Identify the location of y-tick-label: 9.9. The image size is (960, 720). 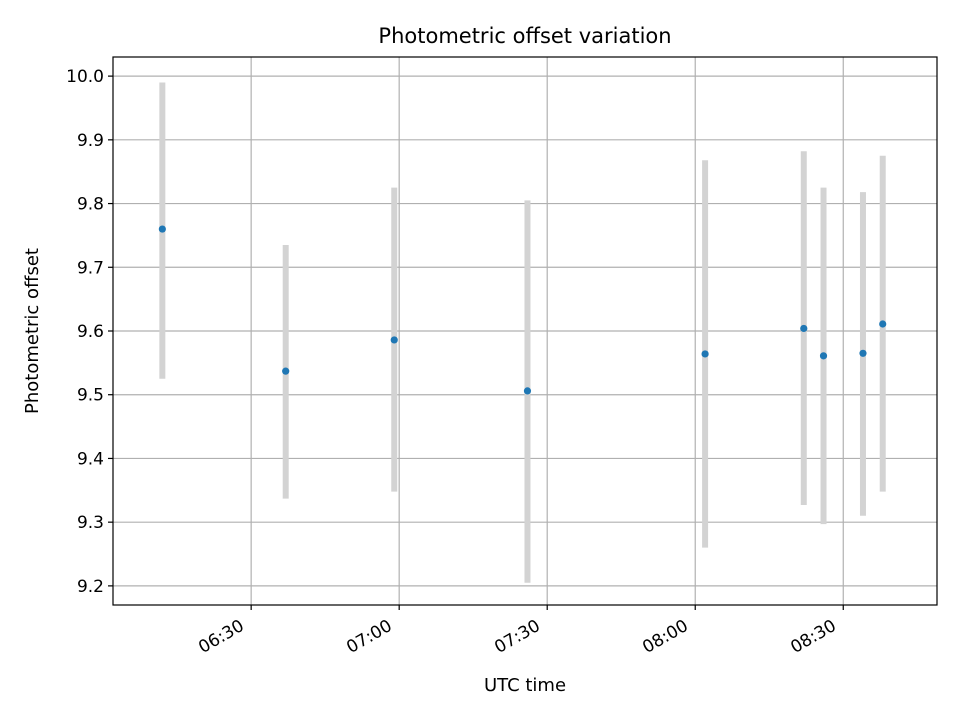
(90, 141).